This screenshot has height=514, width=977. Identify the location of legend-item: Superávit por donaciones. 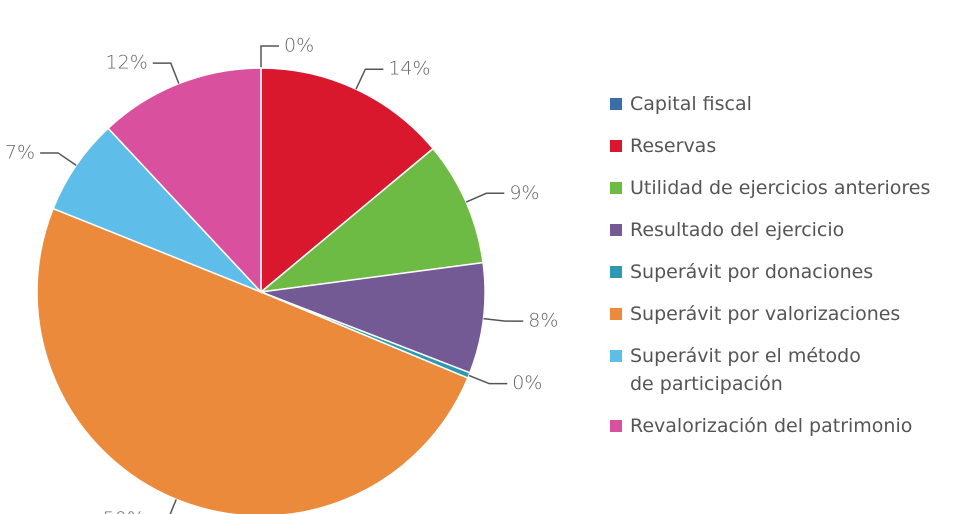
(770, 272).